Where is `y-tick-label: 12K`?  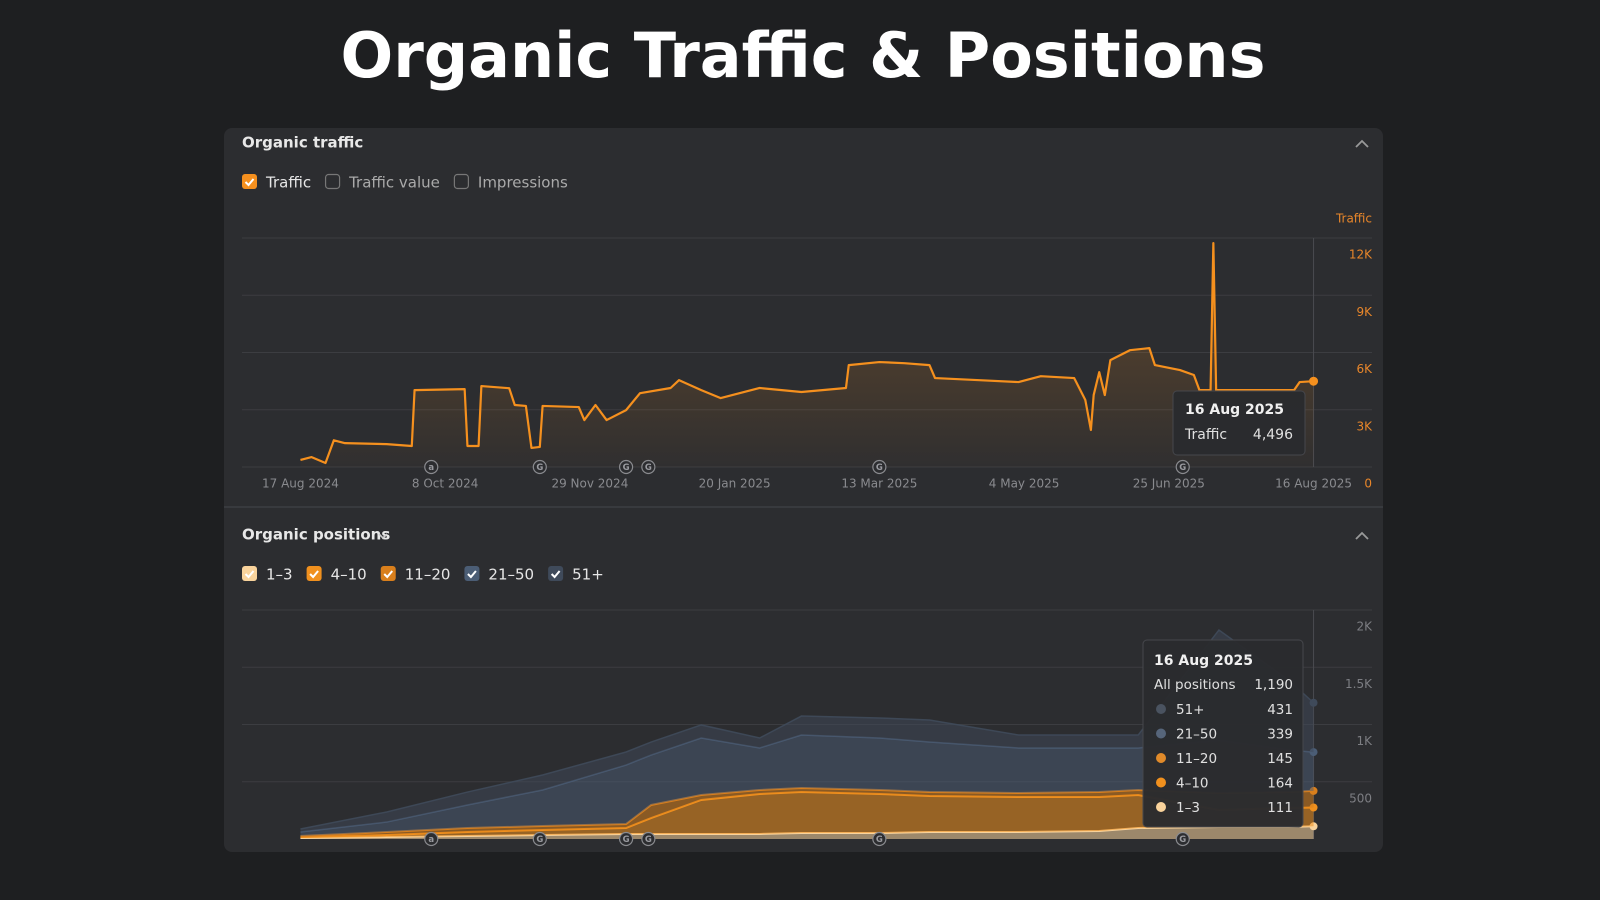 y-tick-label: 12K is located at coordinates (1361, 255).